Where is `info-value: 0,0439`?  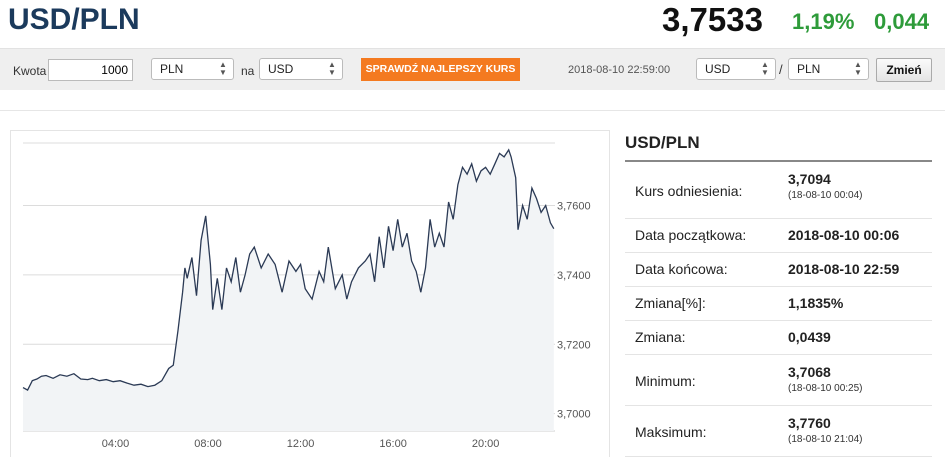
info-value: 0,0439 is located at coordinates (809, 337).